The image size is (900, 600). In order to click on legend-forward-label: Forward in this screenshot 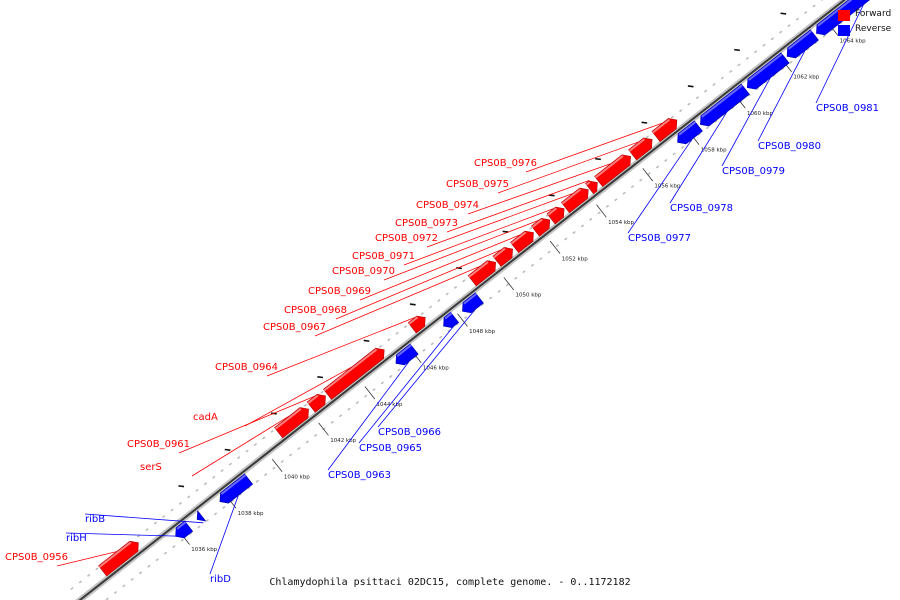, I will do `click(873, 14)`.